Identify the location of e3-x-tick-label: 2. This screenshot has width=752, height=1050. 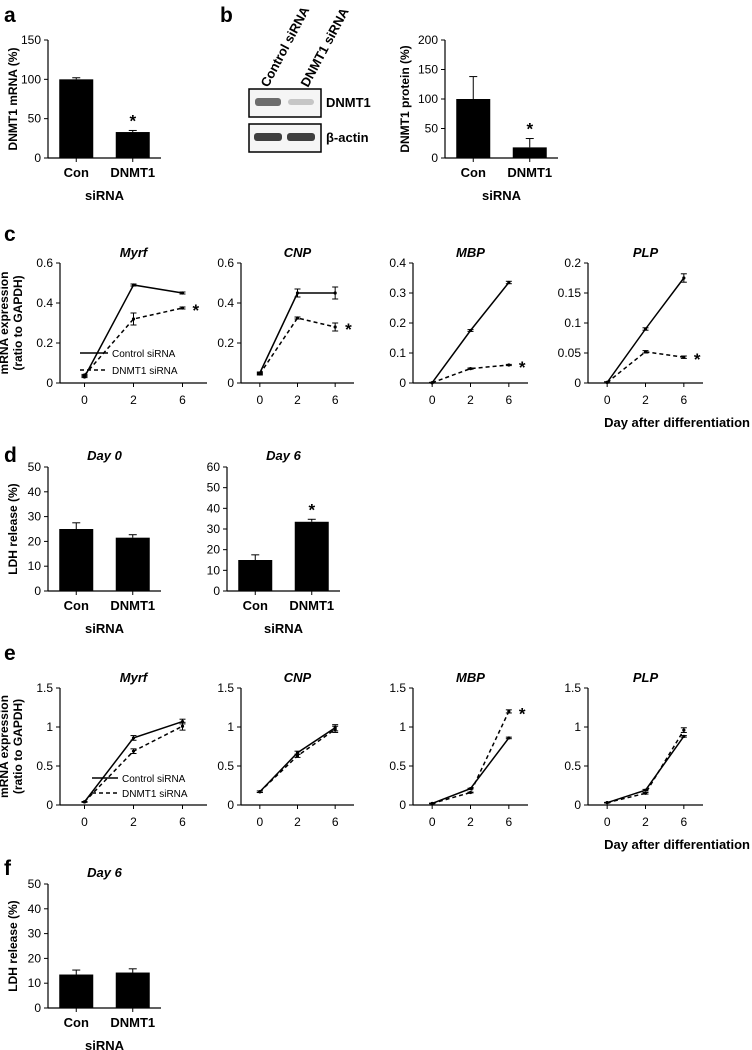
(470, 822).